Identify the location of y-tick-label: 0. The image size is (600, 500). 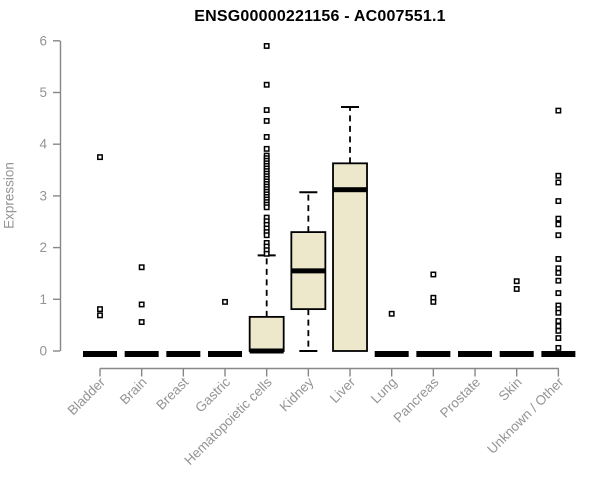
(43, 351).